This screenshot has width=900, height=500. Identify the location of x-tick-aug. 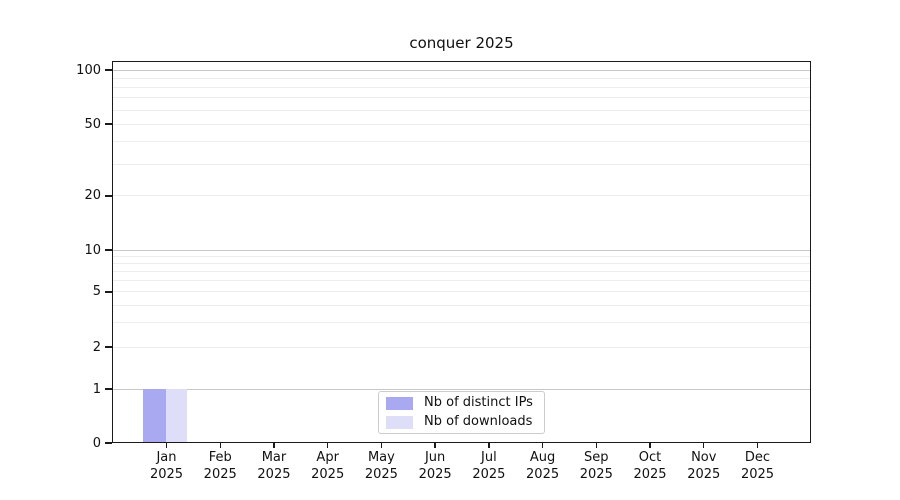
(542, 445).